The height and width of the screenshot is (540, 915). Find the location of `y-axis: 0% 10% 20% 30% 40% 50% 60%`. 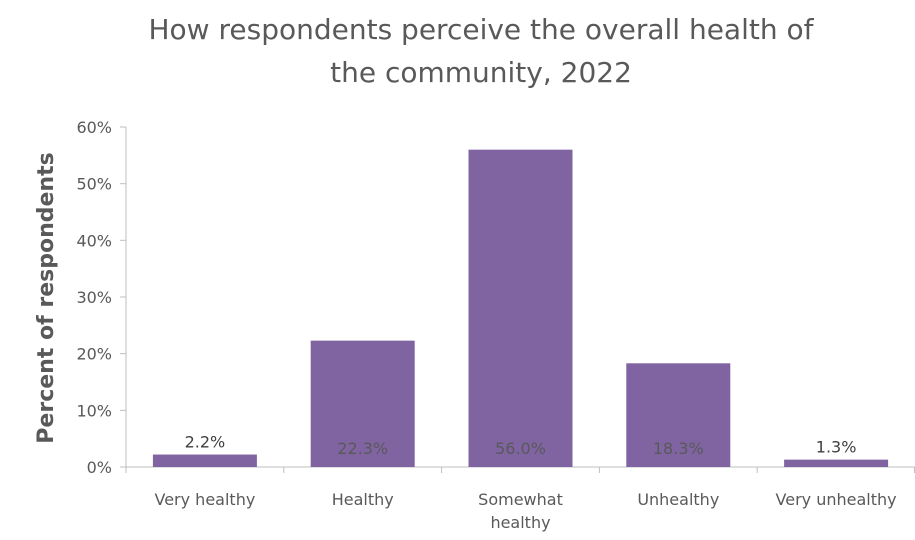

y-axis: 0% 10% 20% 30% 40% 50% 60% is located at coordinates (101, 297).